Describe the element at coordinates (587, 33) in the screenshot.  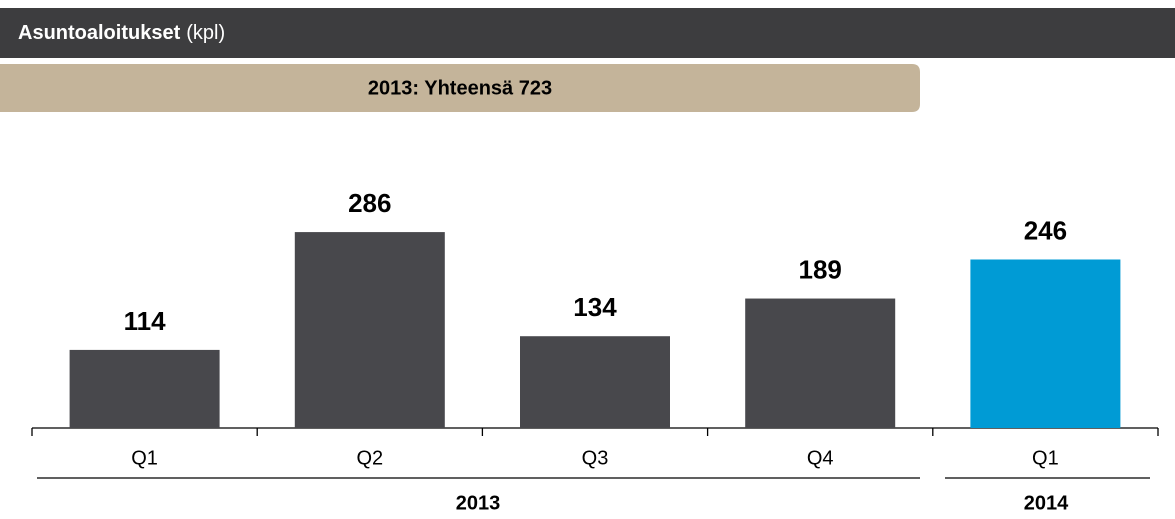
I see `header-bar` at that location.